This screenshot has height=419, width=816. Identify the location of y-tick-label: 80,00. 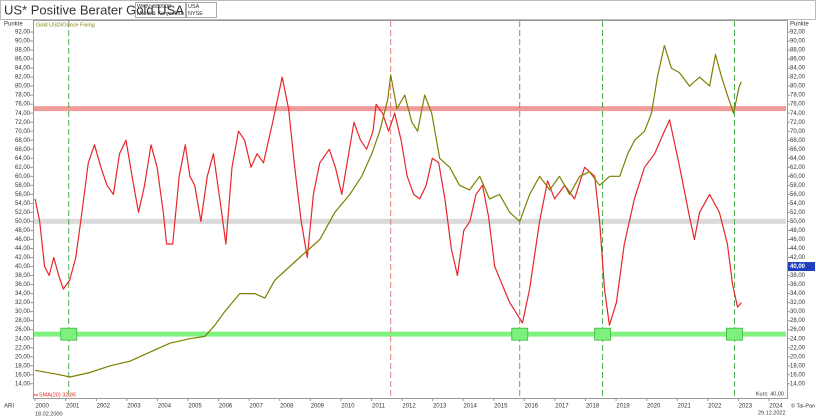
(23, 87).